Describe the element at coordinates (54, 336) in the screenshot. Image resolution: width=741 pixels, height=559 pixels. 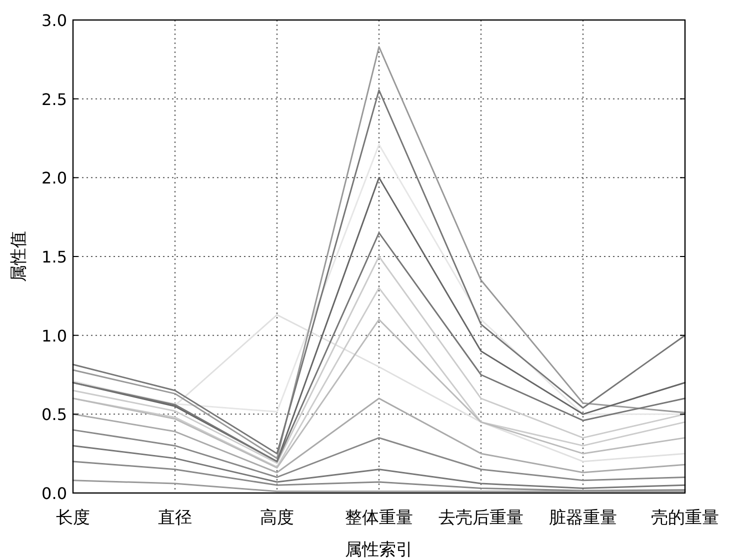
I see `y-tick-label: 1.0` at that location.